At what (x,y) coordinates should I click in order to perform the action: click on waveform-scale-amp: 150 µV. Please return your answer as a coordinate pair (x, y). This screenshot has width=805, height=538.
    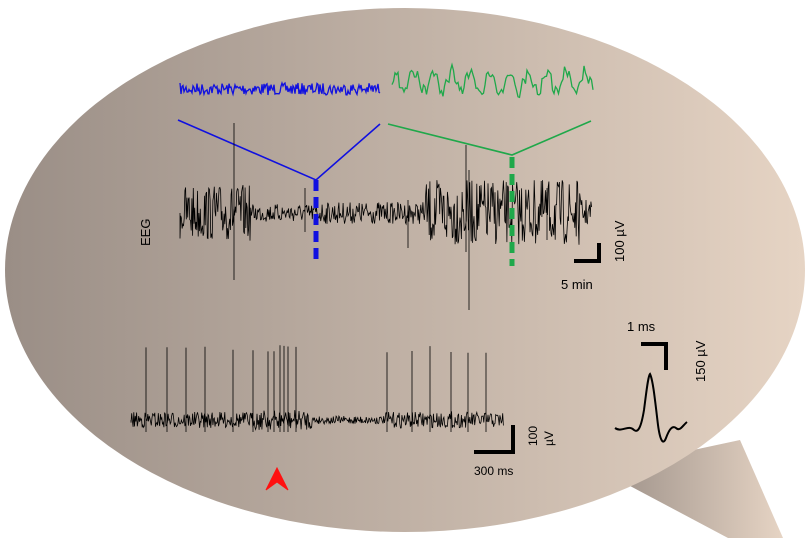
    Looking at the image, I should click on (700, 361).